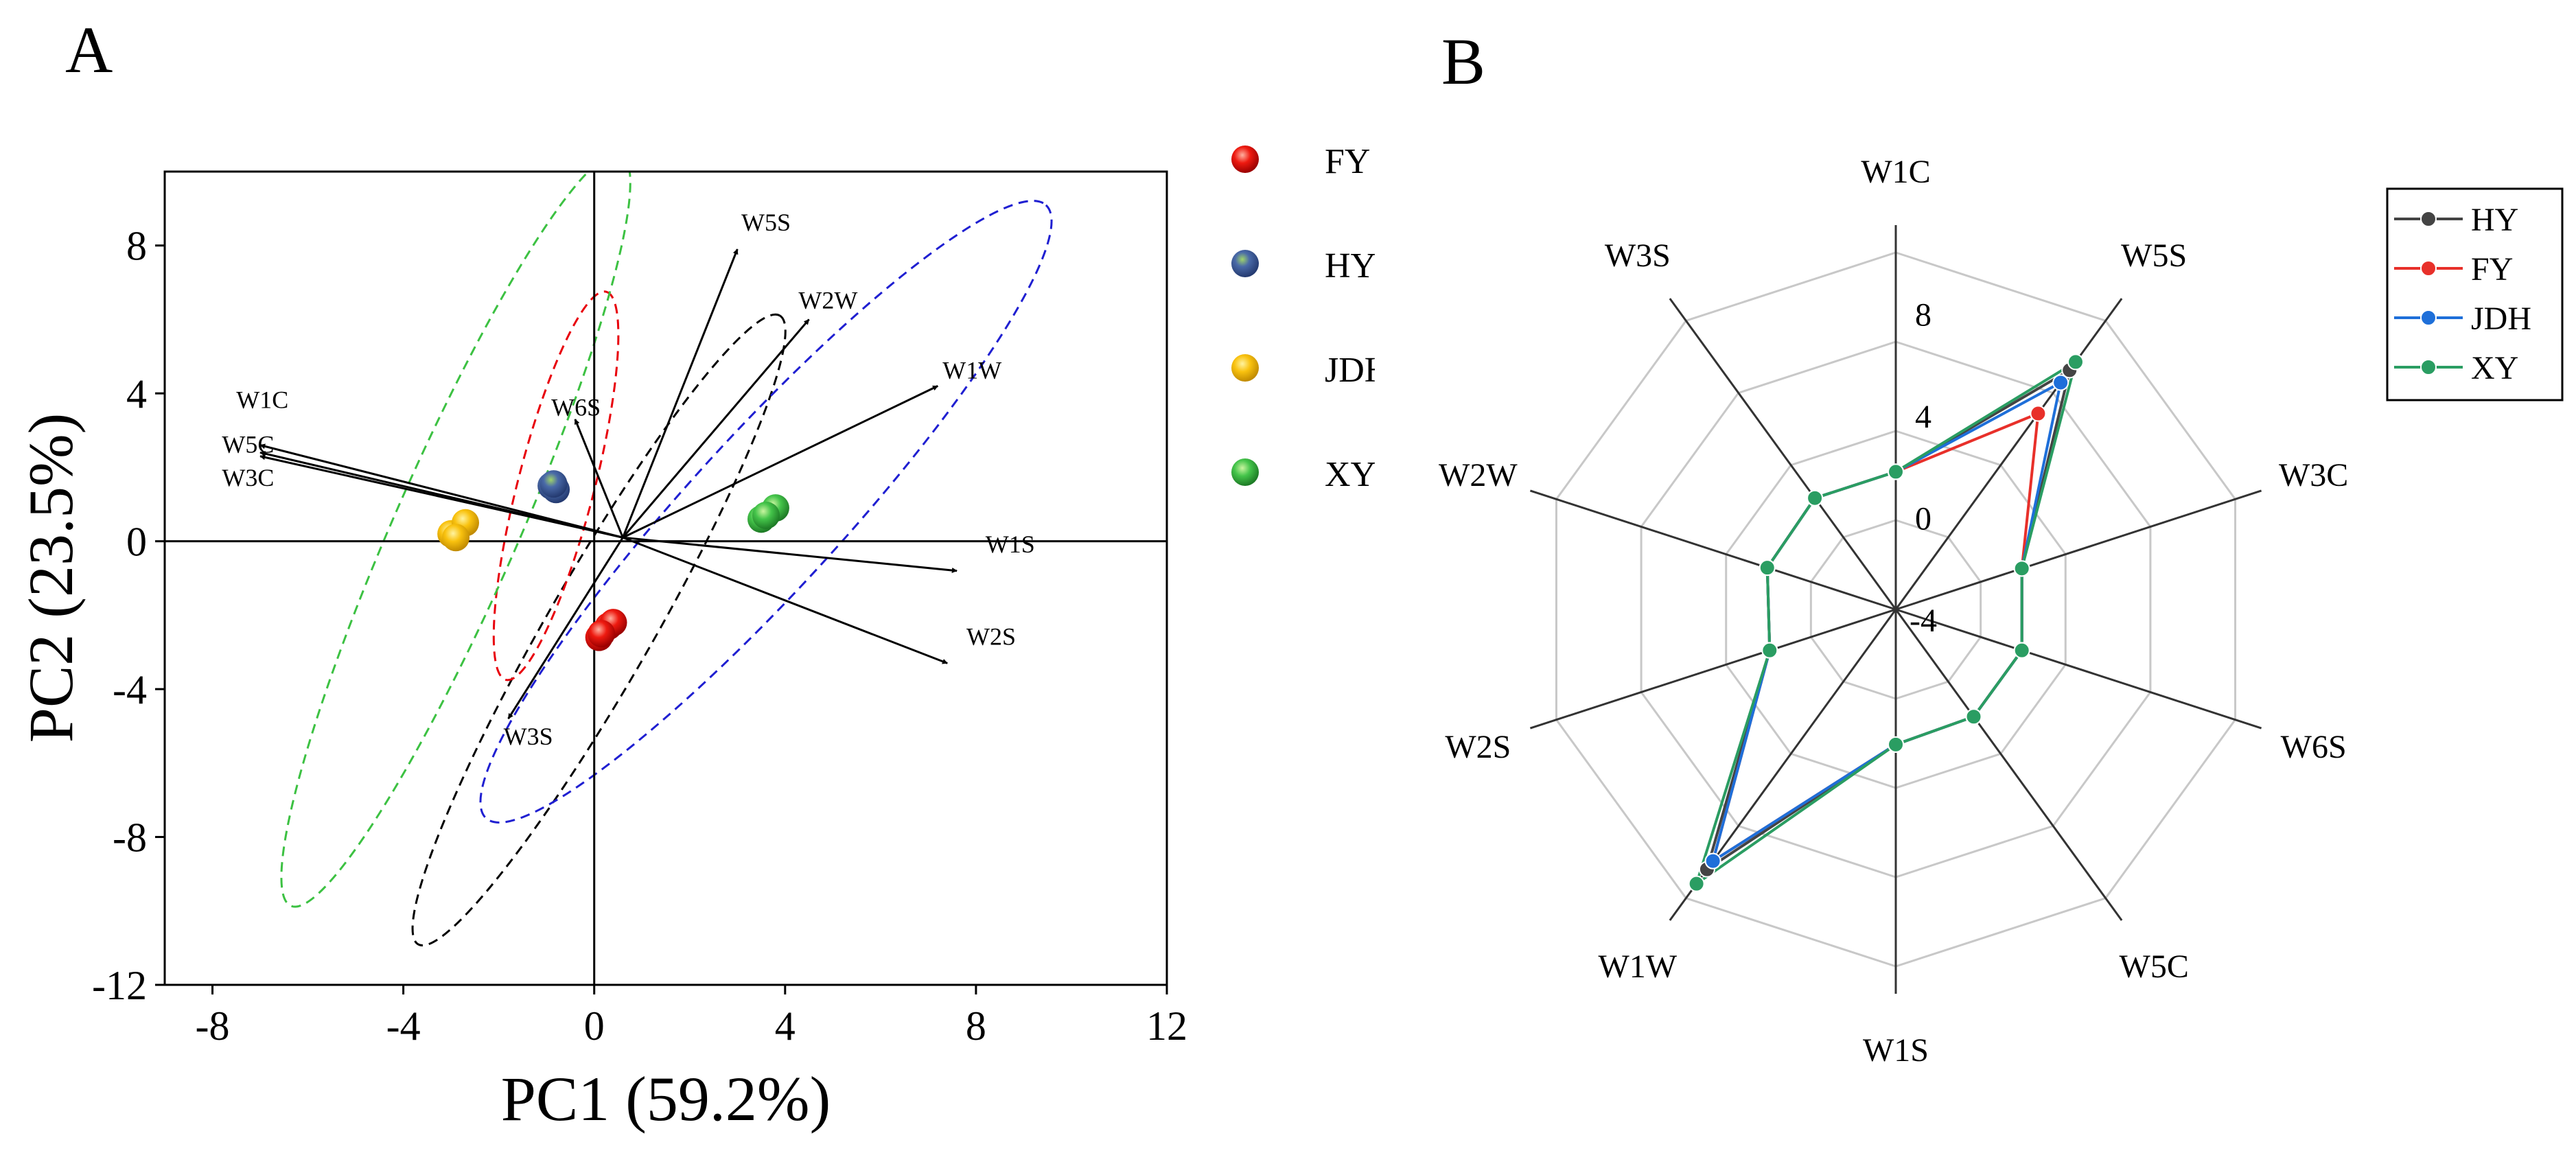  What do you see at coordinates (2314, 747) in the screenshot?
I see `radar-axis-label-w6s: W6S` at bounding box center [2314, 747].